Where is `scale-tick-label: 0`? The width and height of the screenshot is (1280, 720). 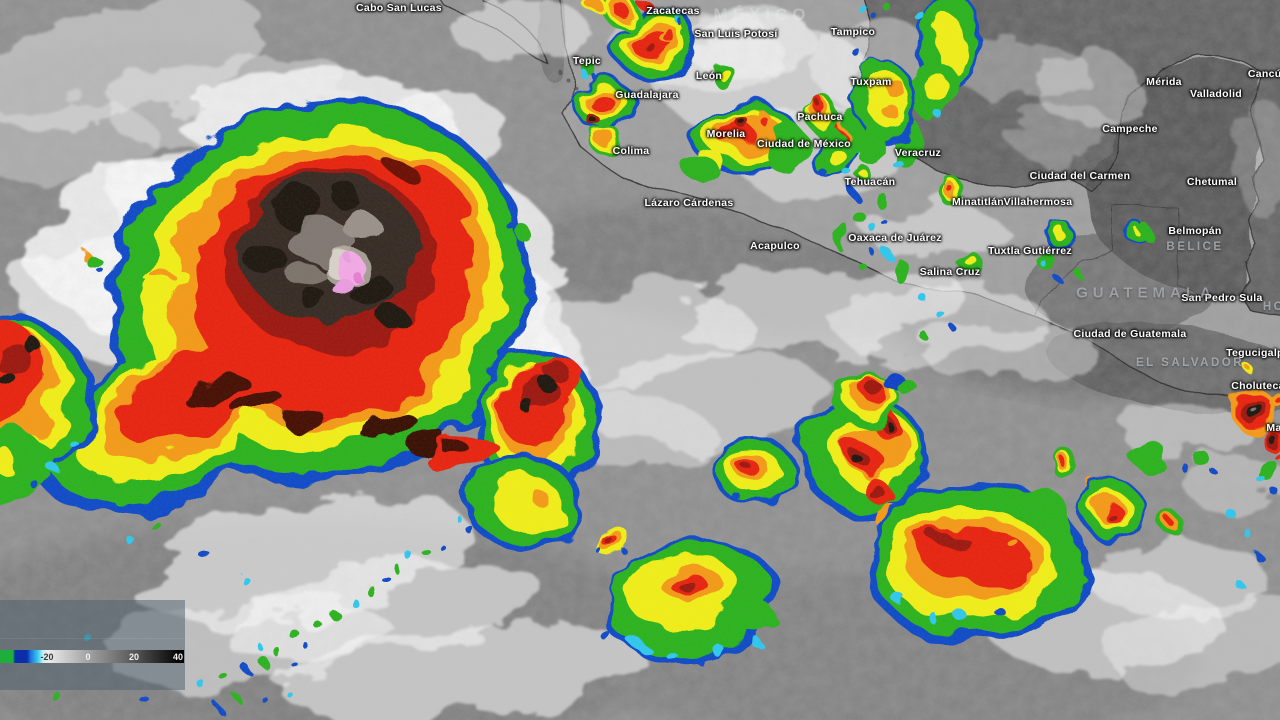 scale-tick-label: 0 is located at coordinates (88, 656).